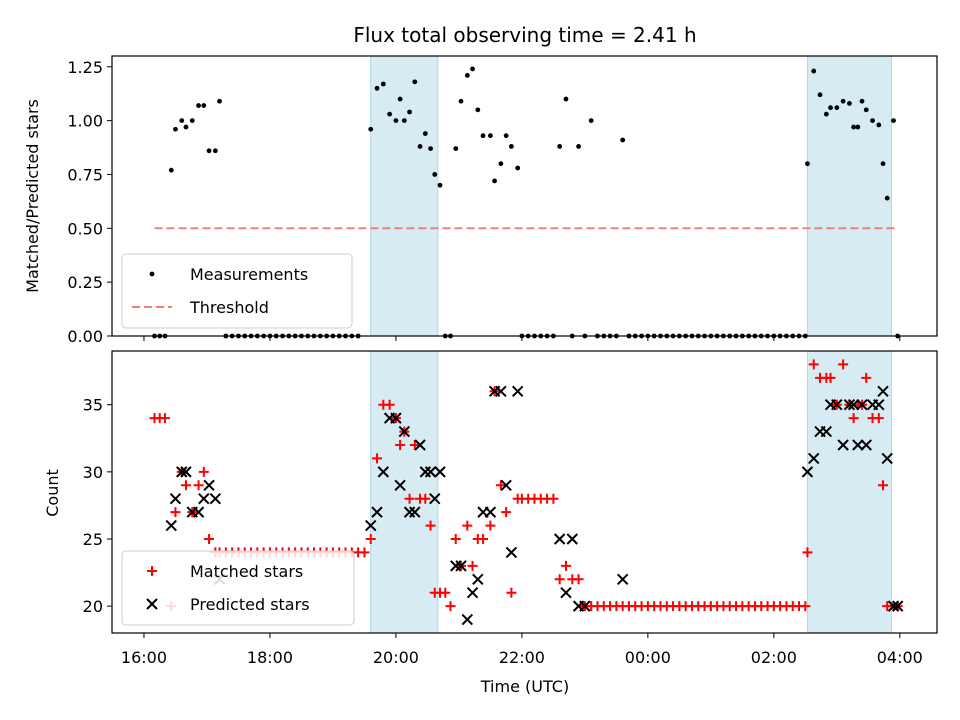 This screenshot has height=720, width=960. I want to click on x-axis-label: Time (UTC), so click(524, 686).